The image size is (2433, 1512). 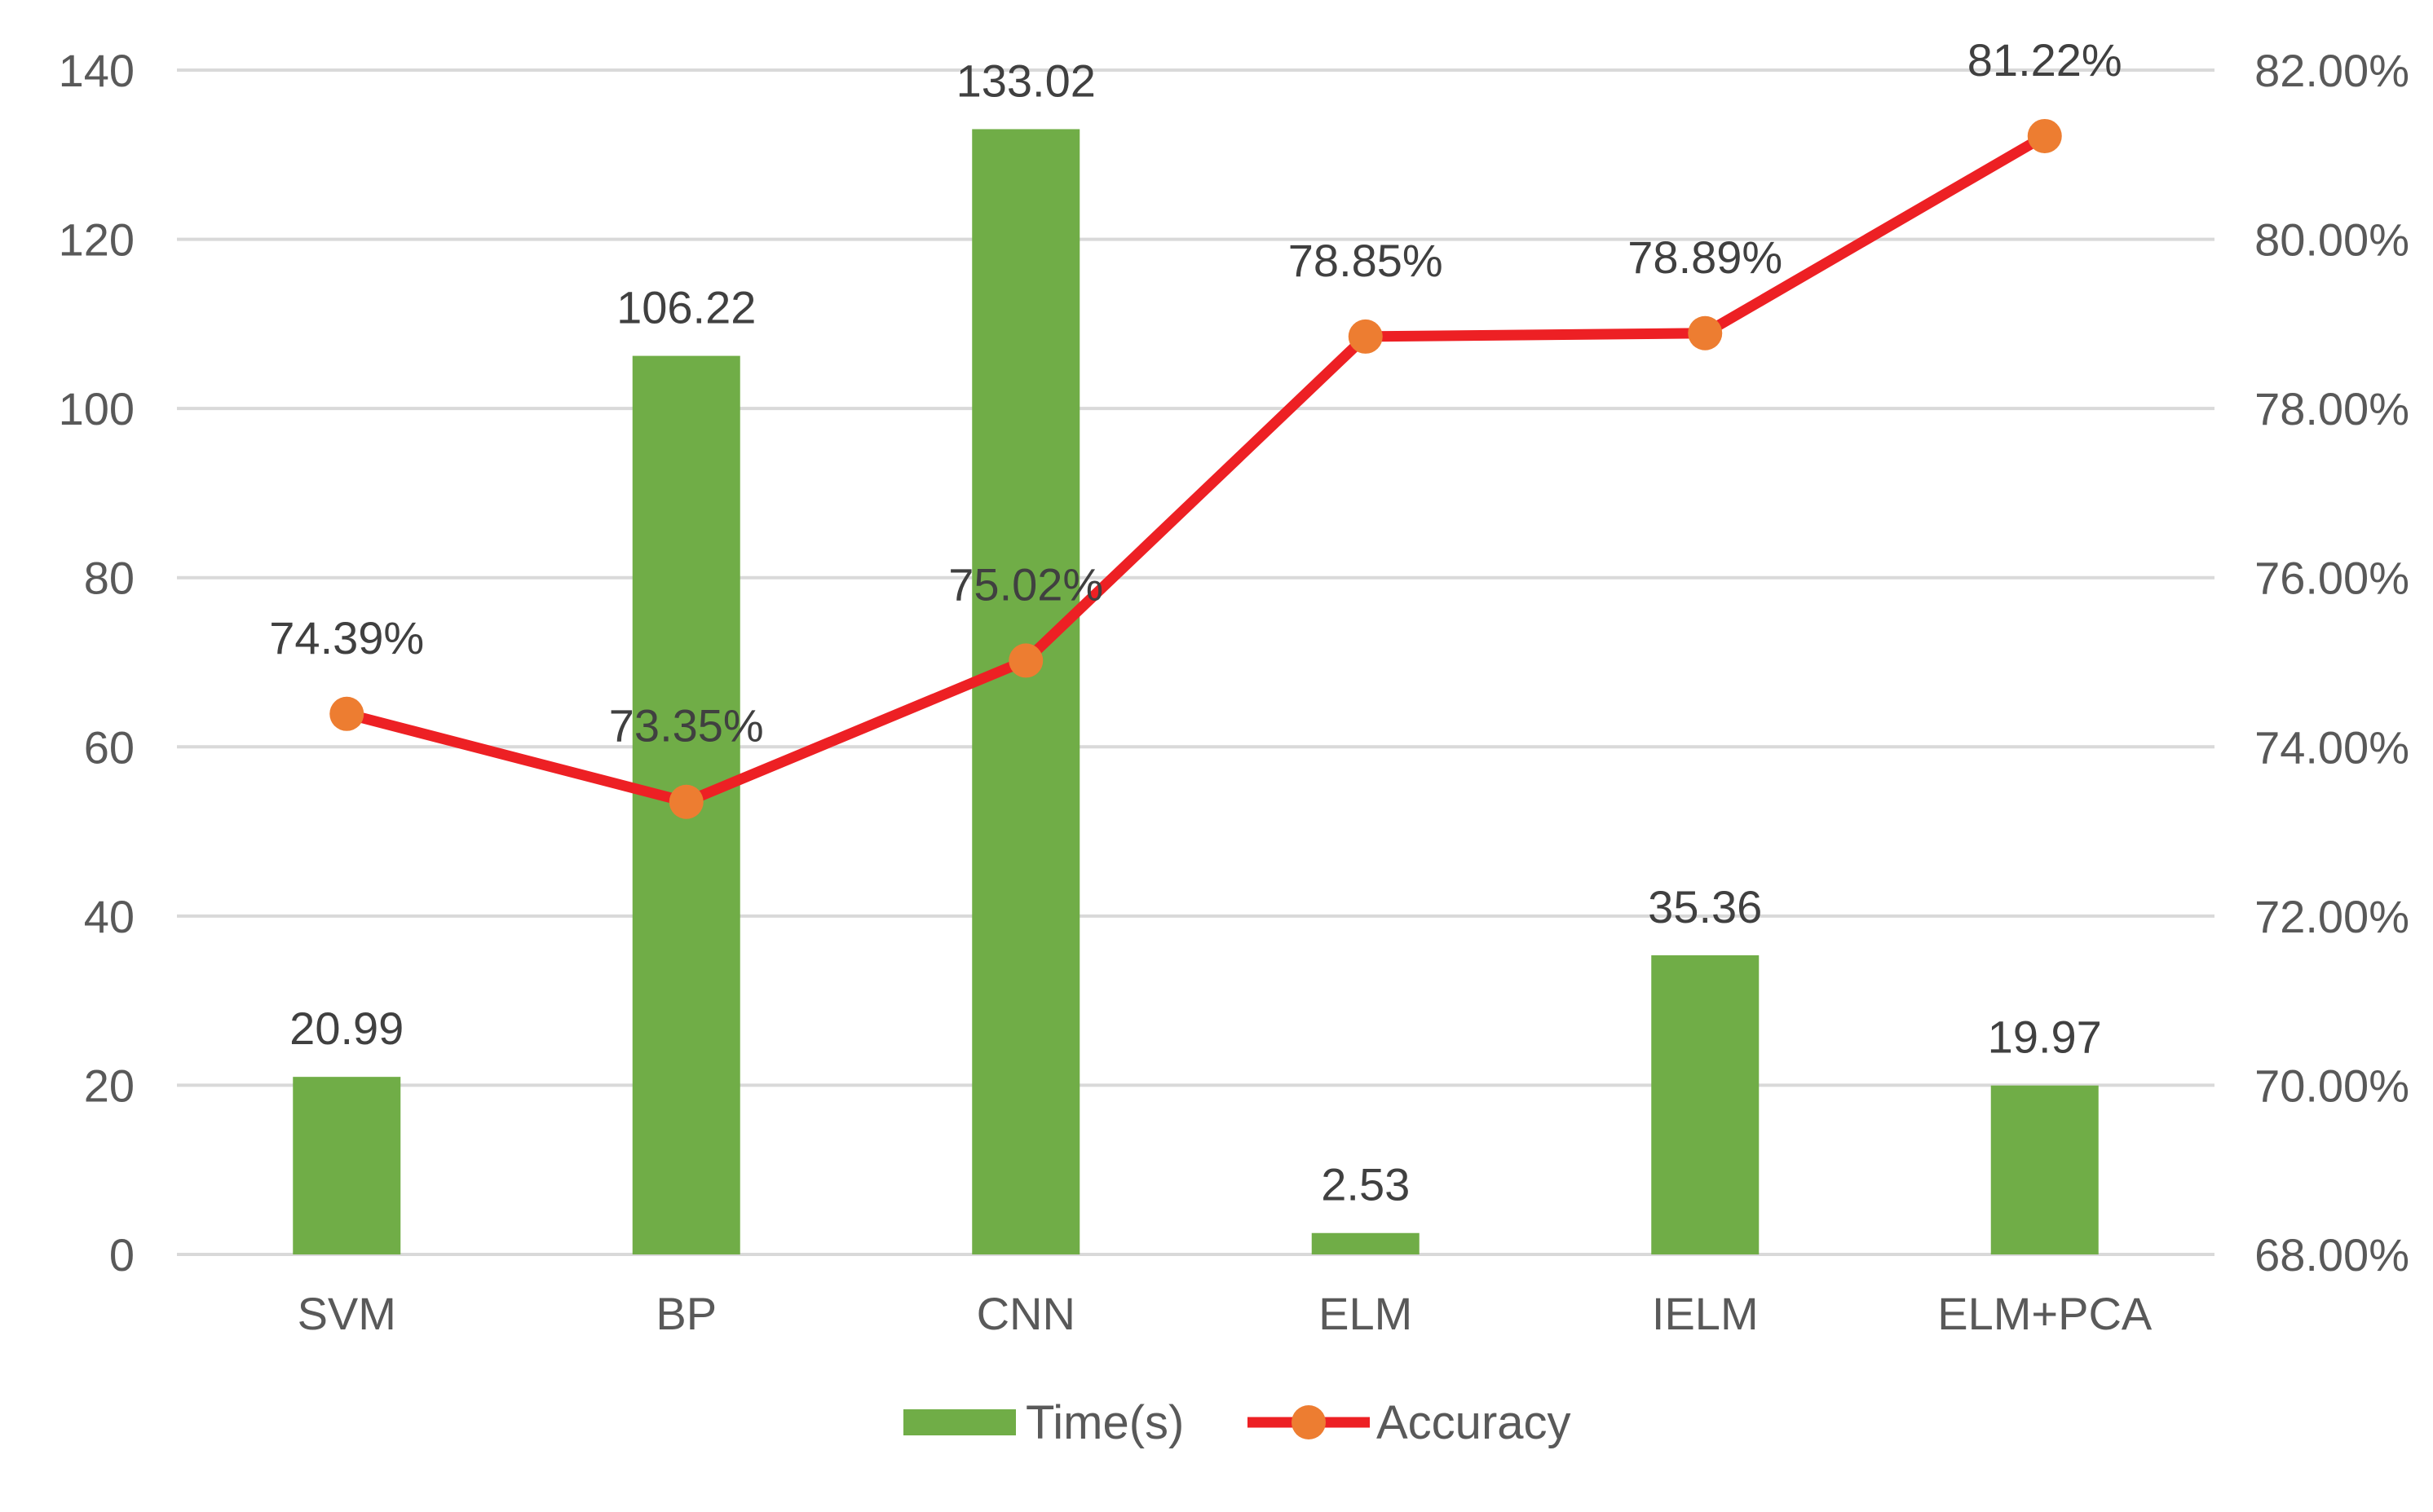 What do you see at coordinates (347, 1313) in the screenshot?
I see `x-tick-label: SVM` at bounding box center [347, 1313].